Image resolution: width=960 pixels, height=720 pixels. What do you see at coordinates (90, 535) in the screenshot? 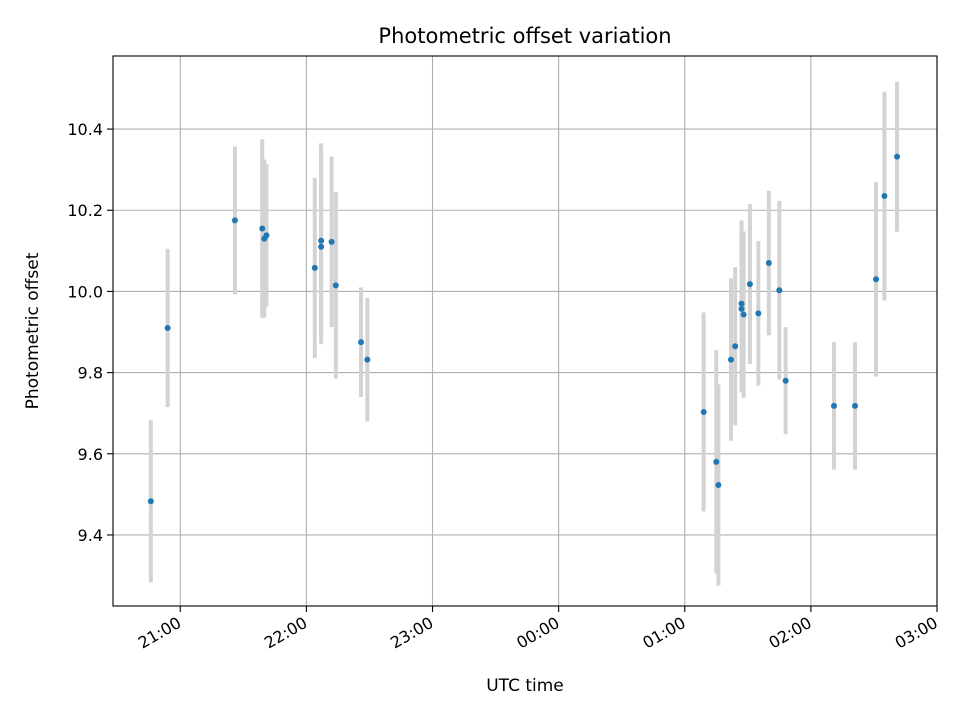
I see `y-tick-label: 9.4` at bounding box center [90, 535].